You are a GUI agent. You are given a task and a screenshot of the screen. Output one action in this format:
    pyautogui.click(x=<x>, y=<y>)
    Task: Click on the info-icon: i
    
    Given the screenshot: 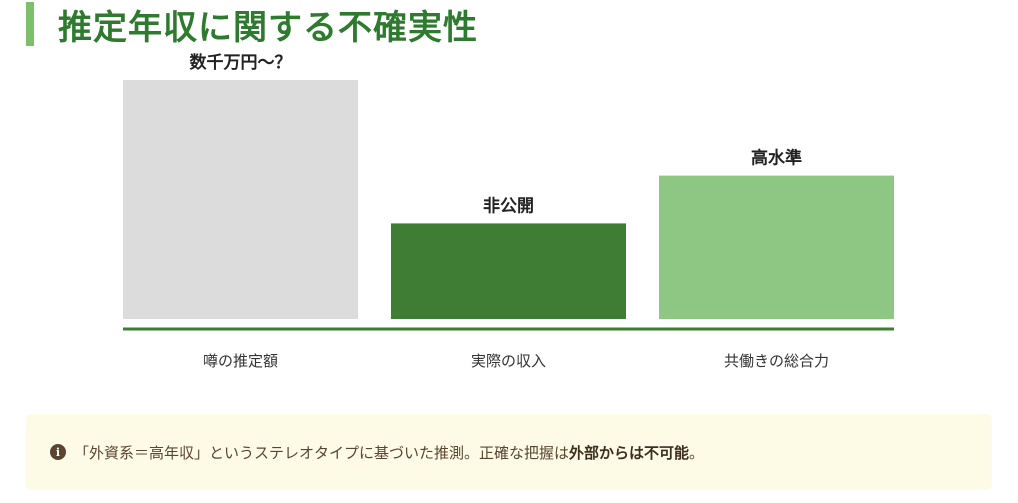 What is the action you would take?
    pyautogui.click(x=58, y=452)
    